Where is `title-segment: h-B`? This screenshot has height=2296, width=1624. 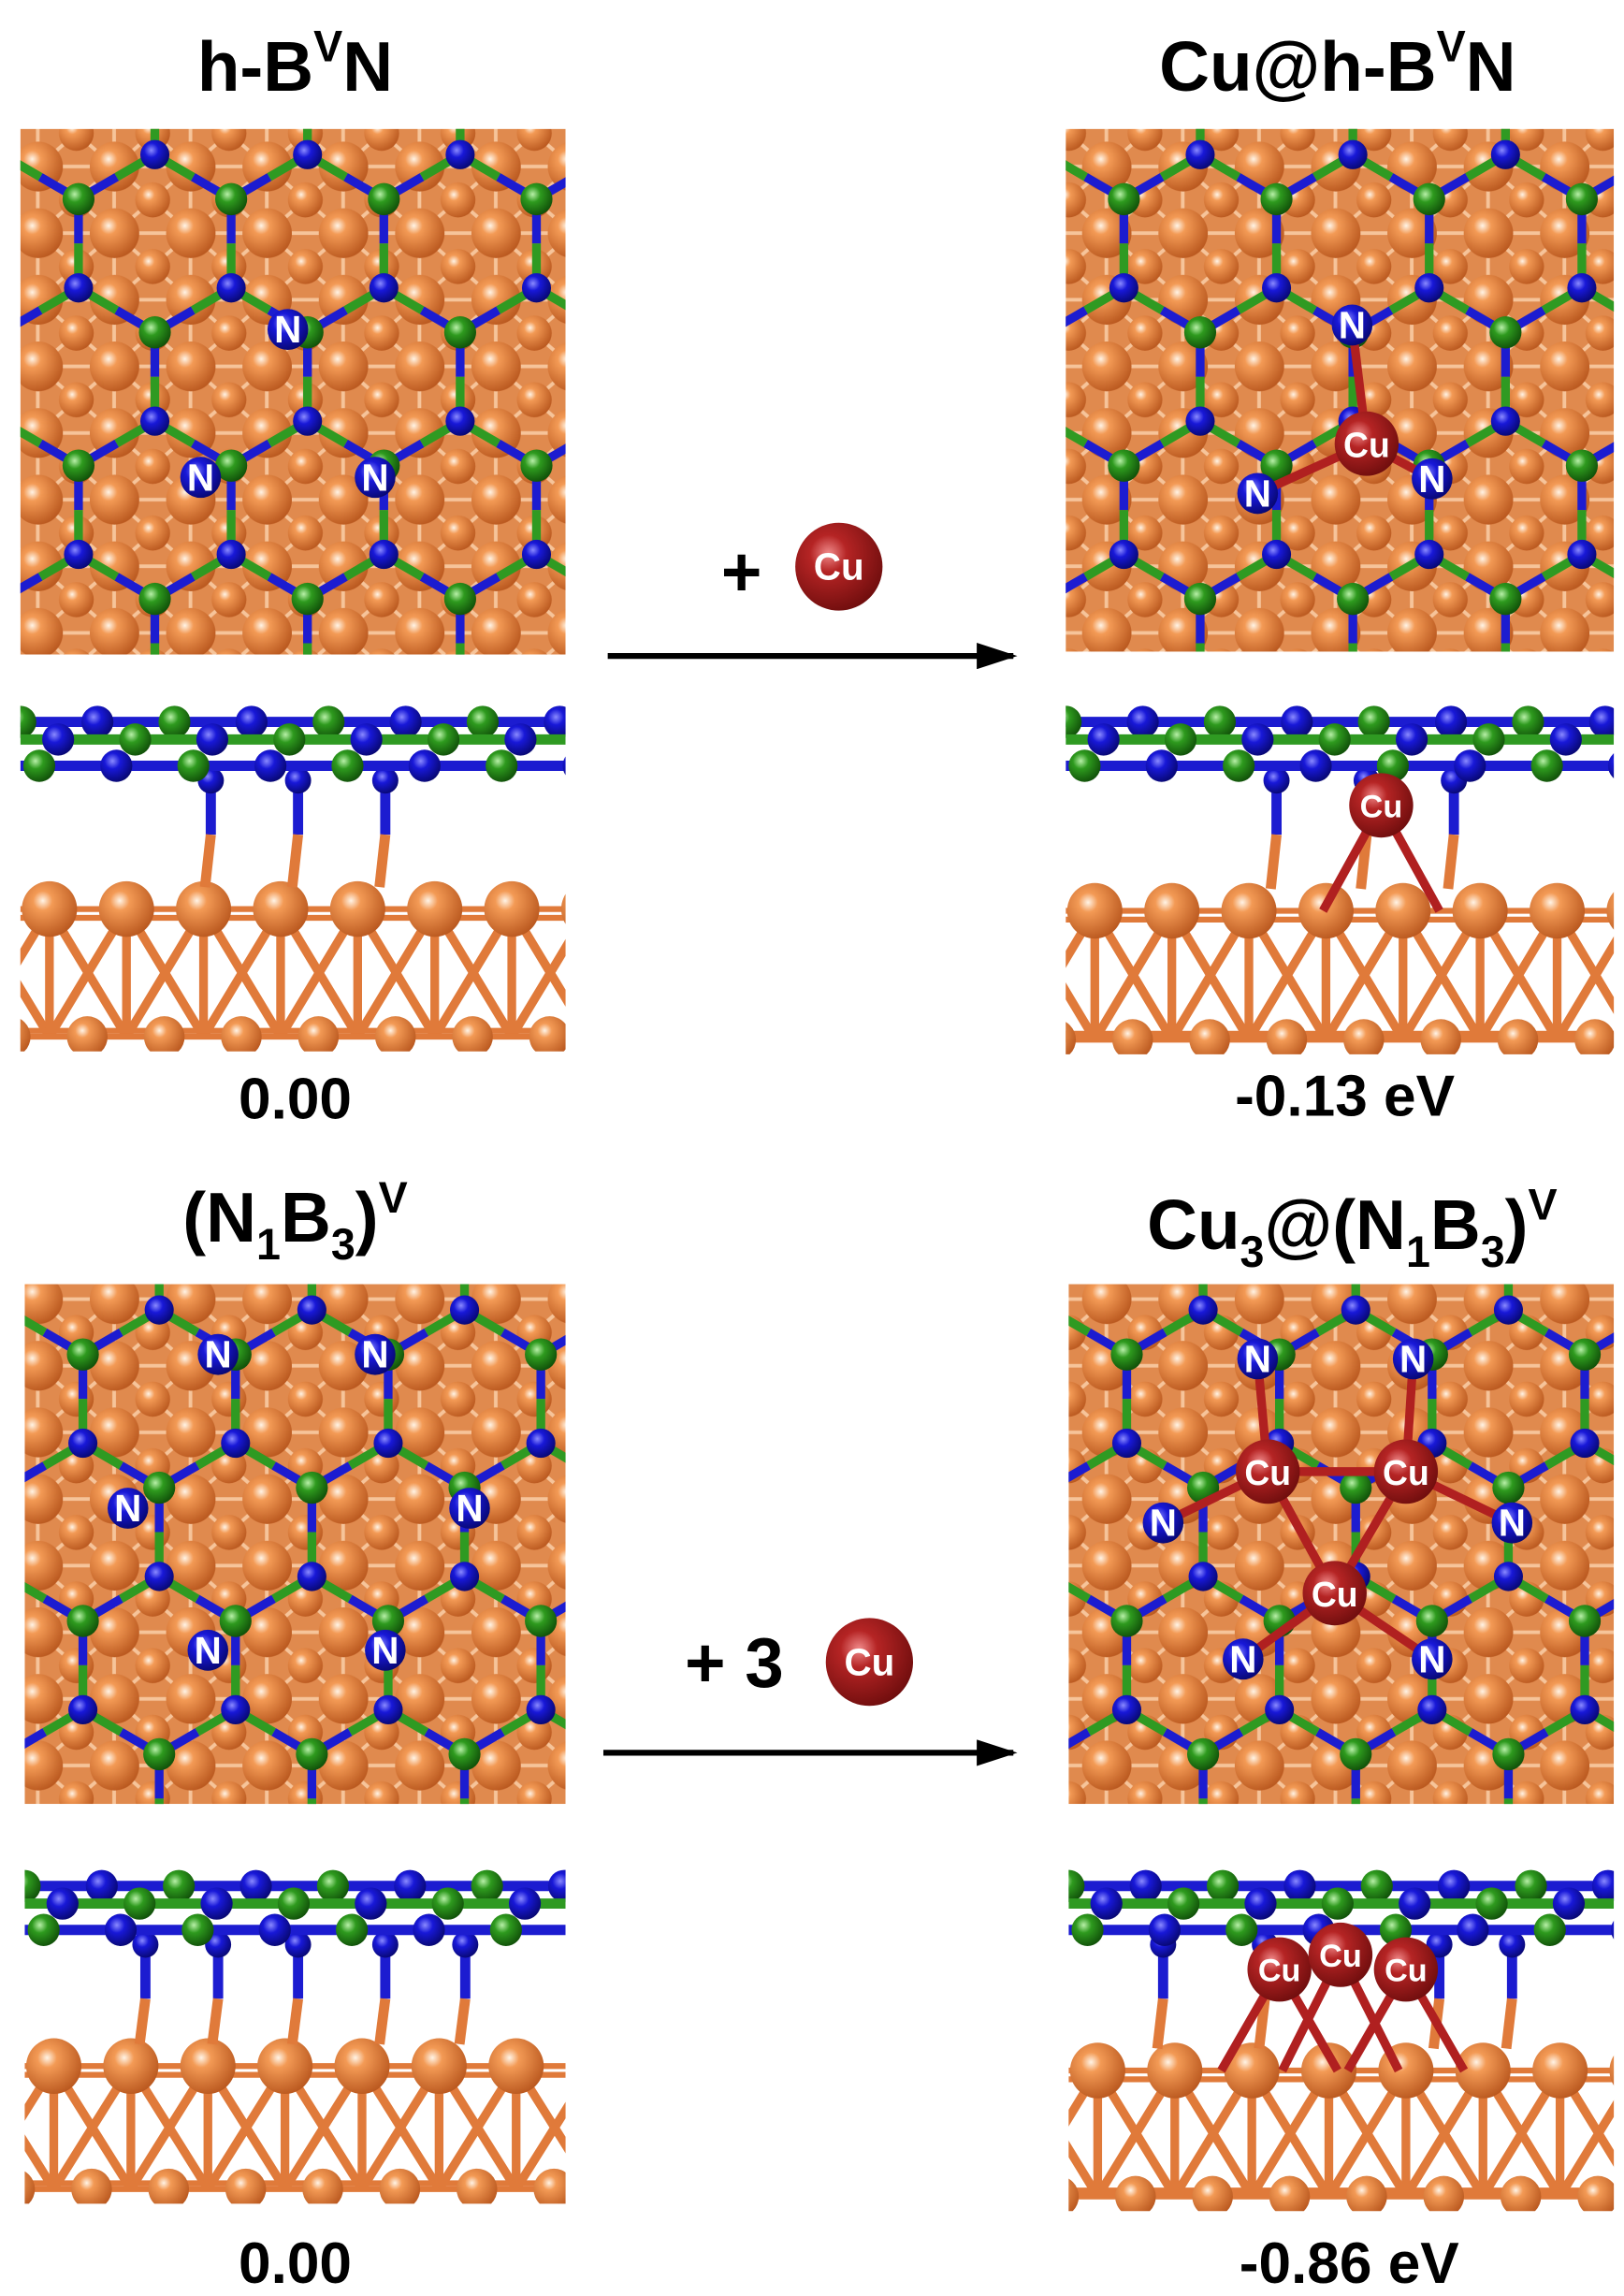 title-segment: h-B is located at coordinates (255, 66).